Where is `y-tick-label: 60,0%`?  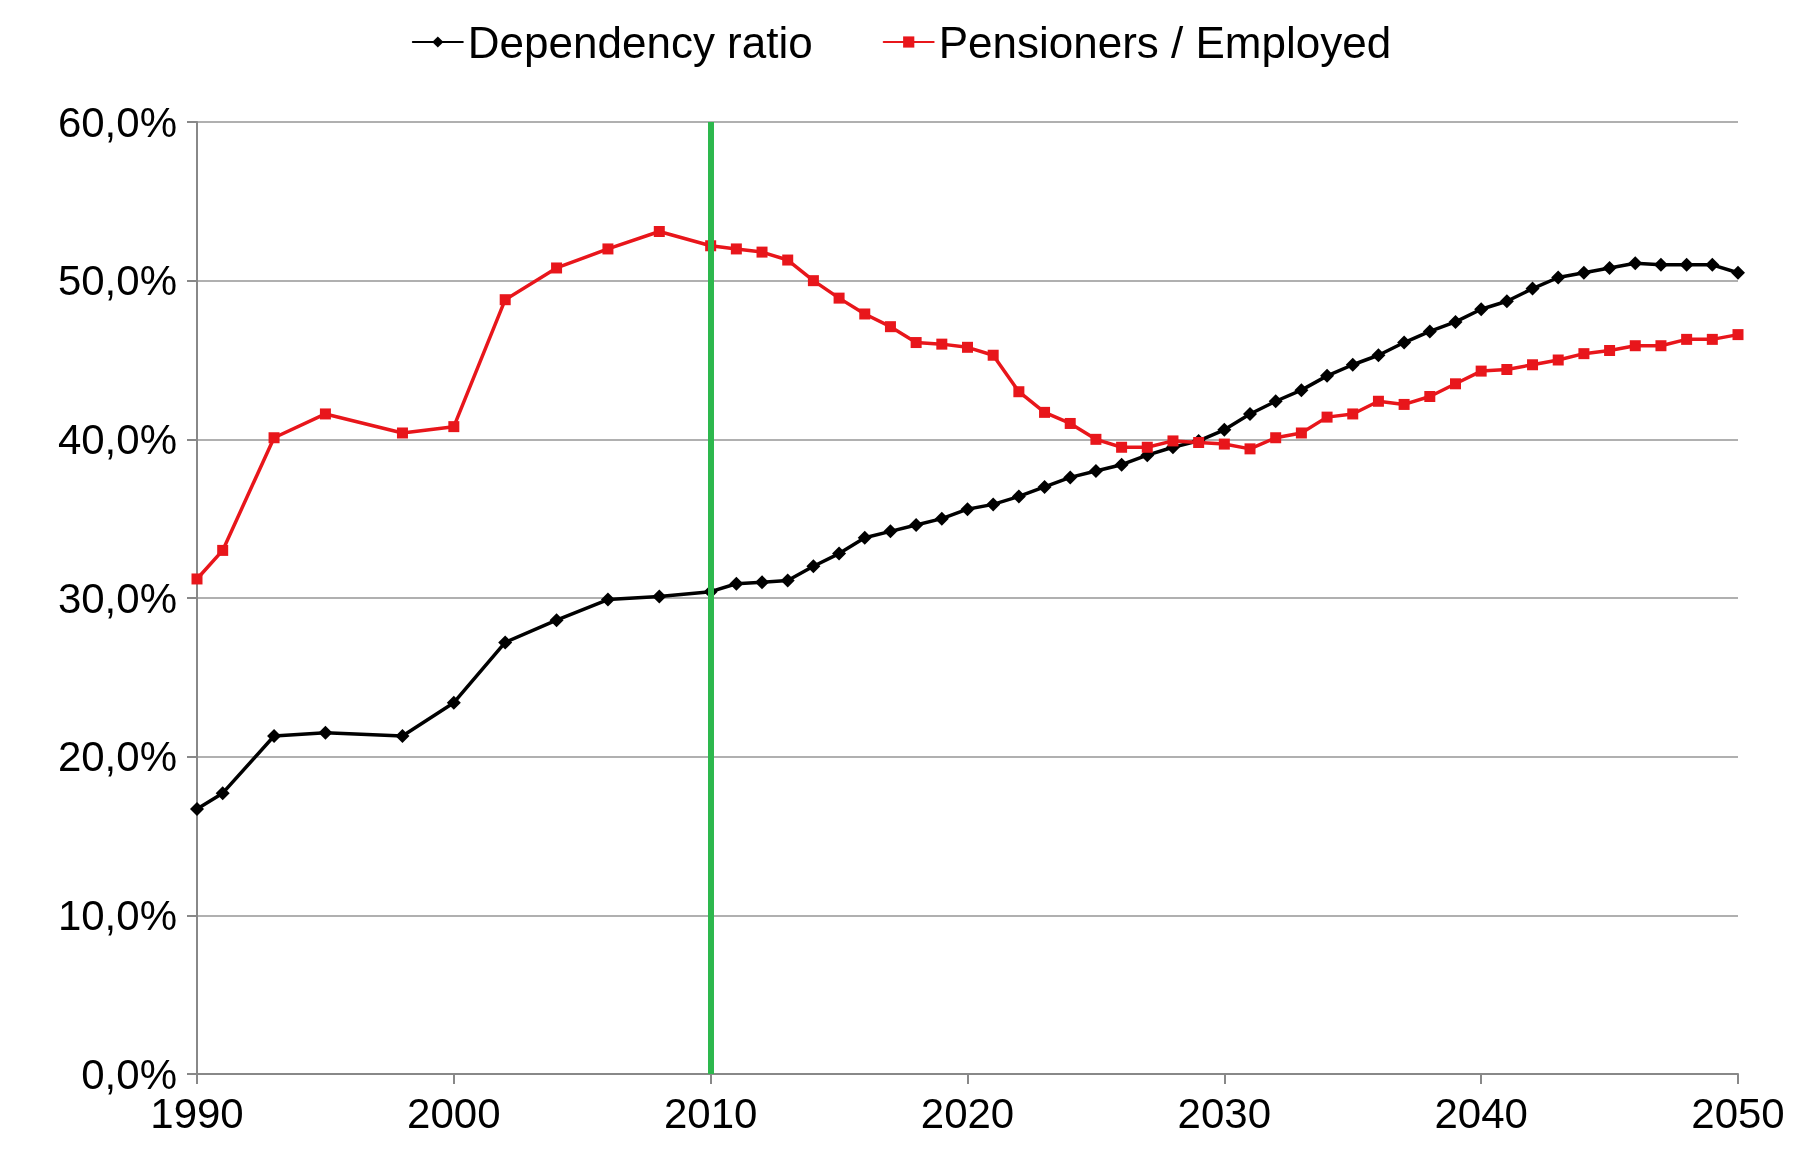 y-tick-label: 60,0% is located at coordinates (117, 122).